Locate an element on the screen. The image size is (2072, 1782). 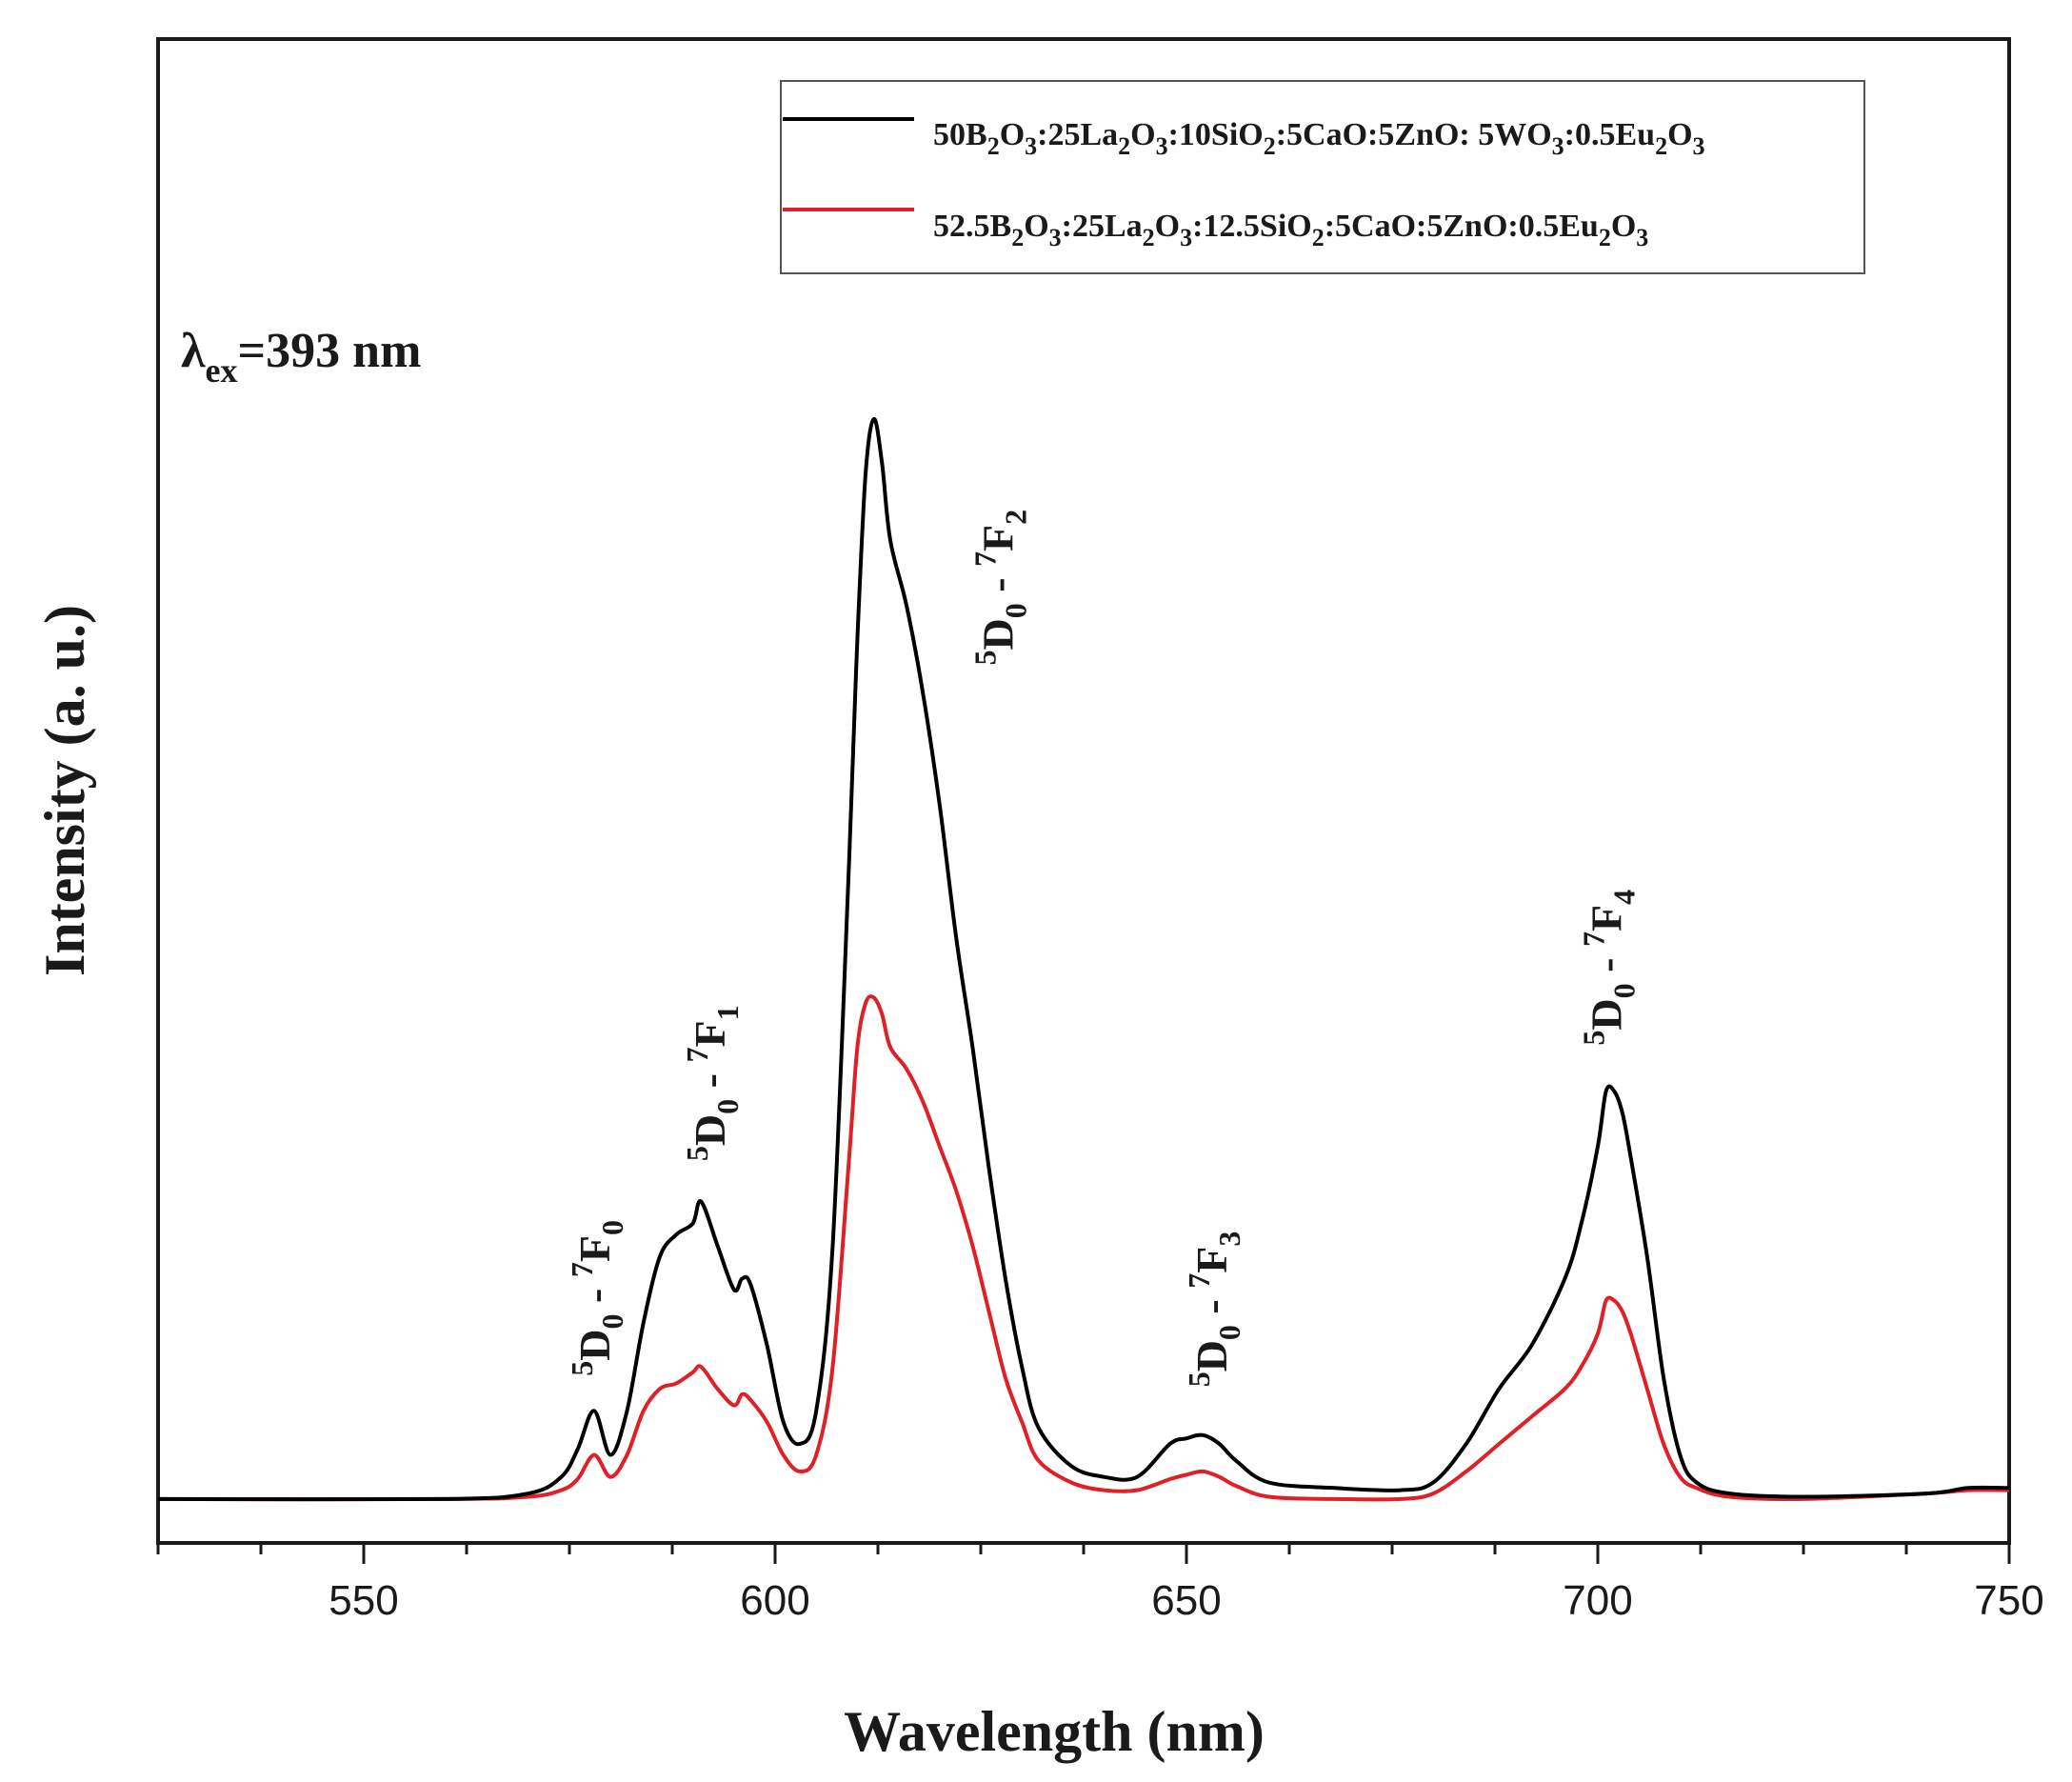
svg-text: 5D0 - 7F1 is located at coordinates (712, 1083).